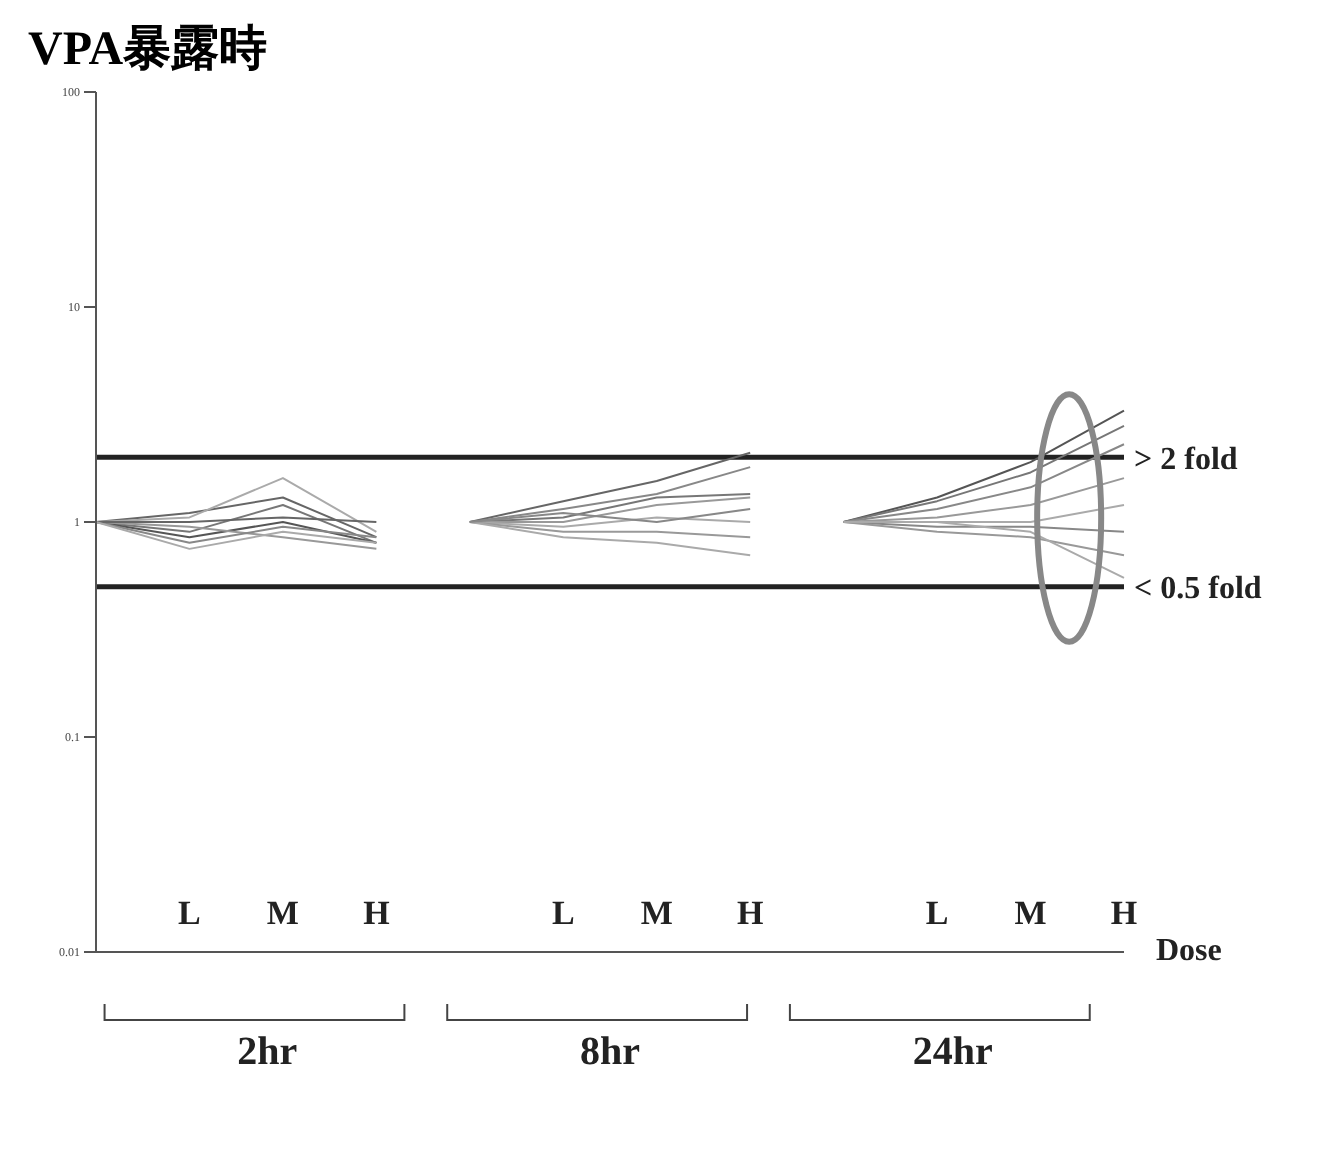  Describe the element at coordinates (149, 48) in the screenshot. I see `chart-title: VPA暴露時` at that location.